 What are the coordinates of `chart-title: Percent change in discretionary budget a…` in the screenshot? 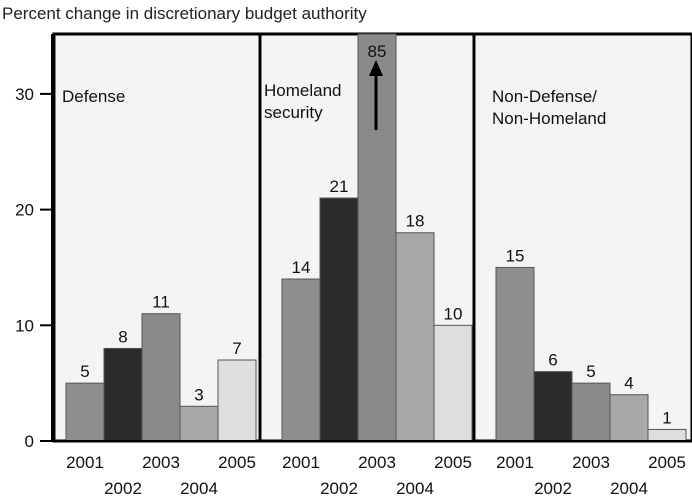 It's located at (184, 13).